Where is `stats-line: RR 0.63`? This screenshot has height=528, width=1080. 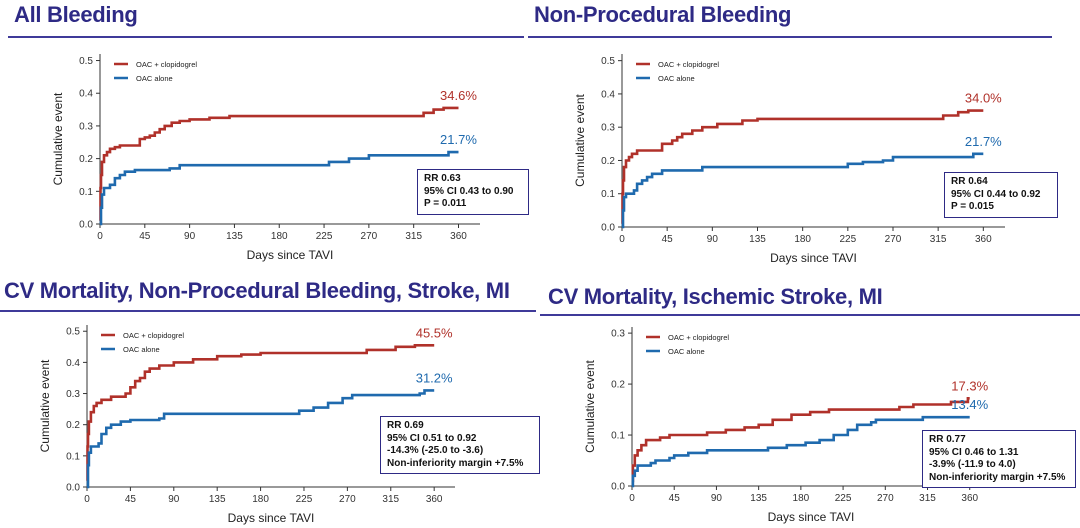 stats-line: RR 0.63 is located at coordinates (442, 178).